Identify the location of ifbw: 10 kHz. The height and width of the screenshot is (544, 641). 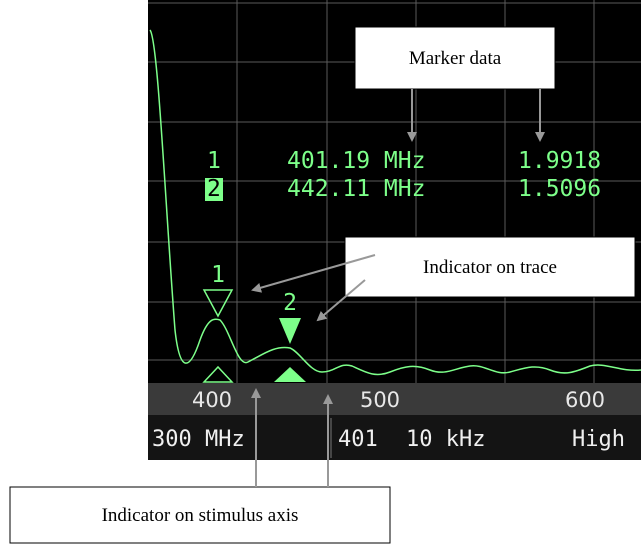
(445, 439).